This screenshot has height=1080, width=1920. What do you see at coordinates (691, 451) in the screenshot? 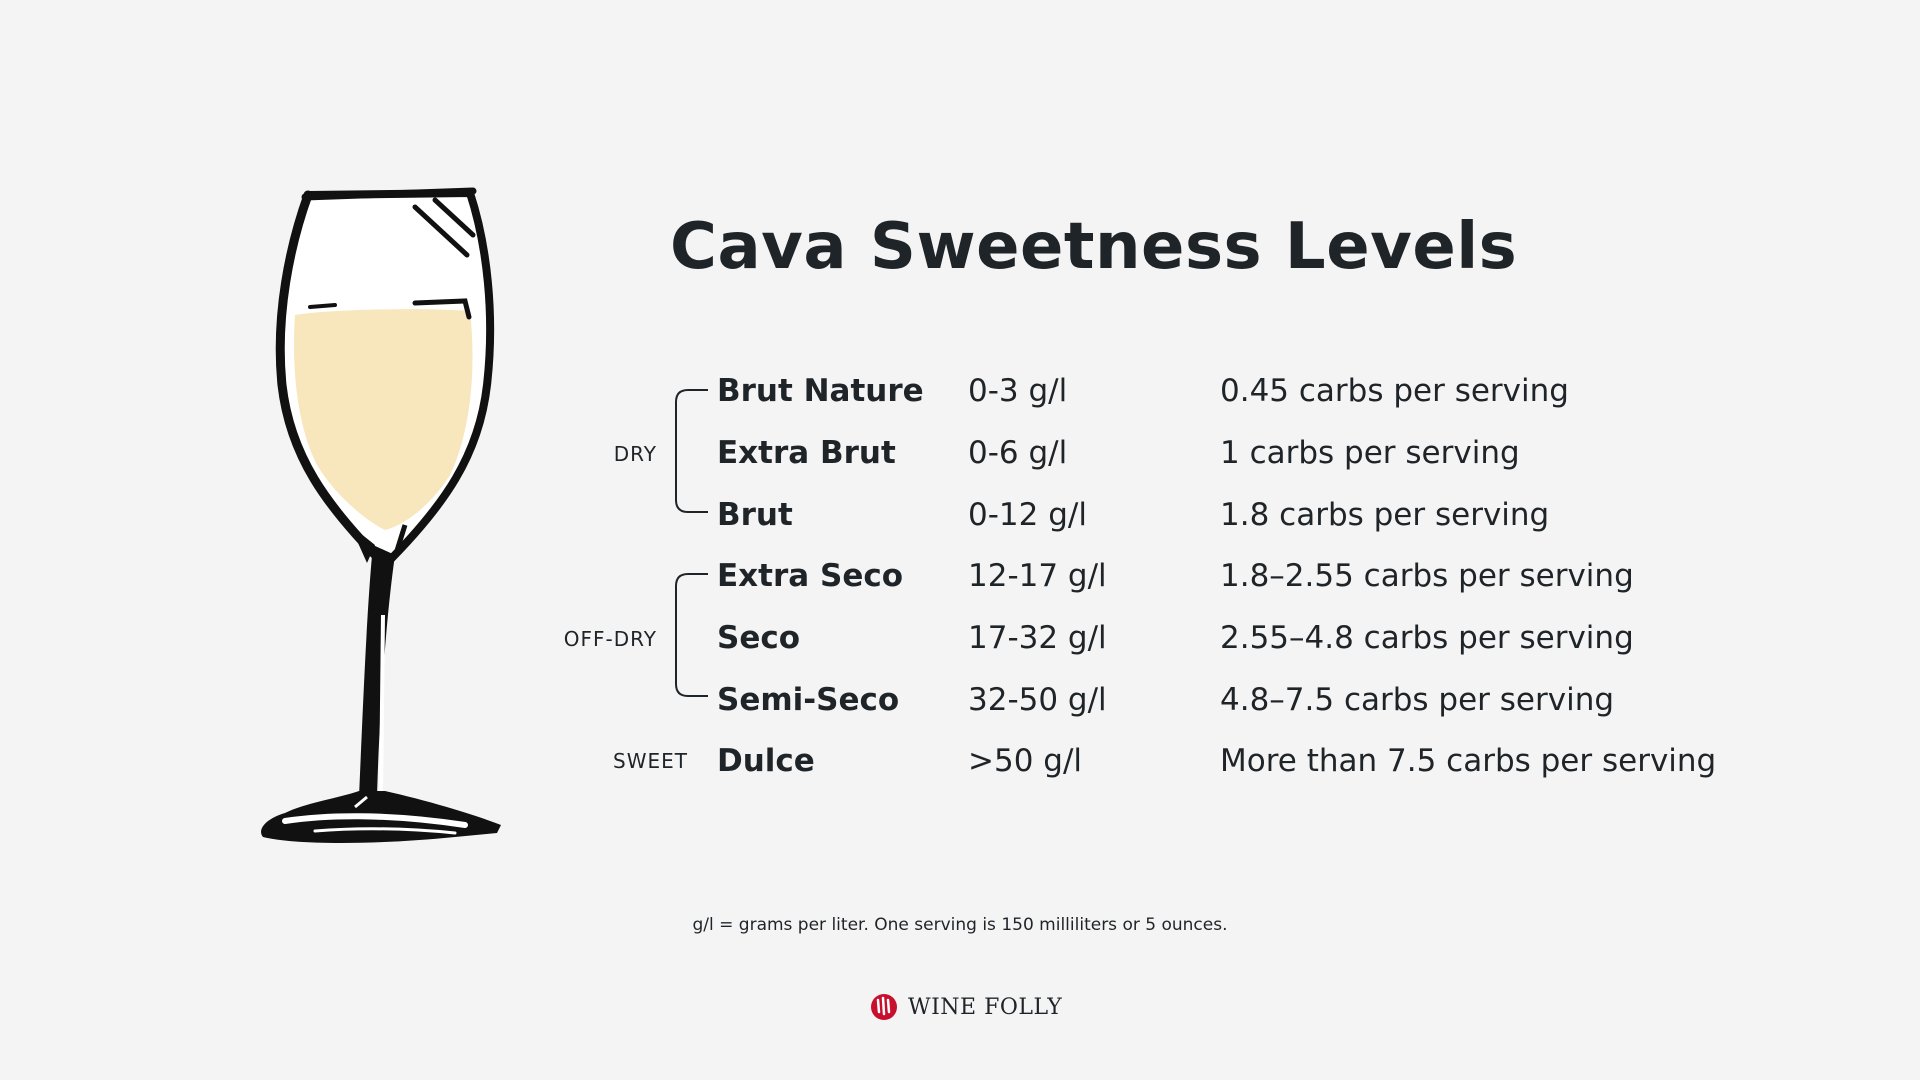
I see `dry-bracket` at bounding box center [691, 451].